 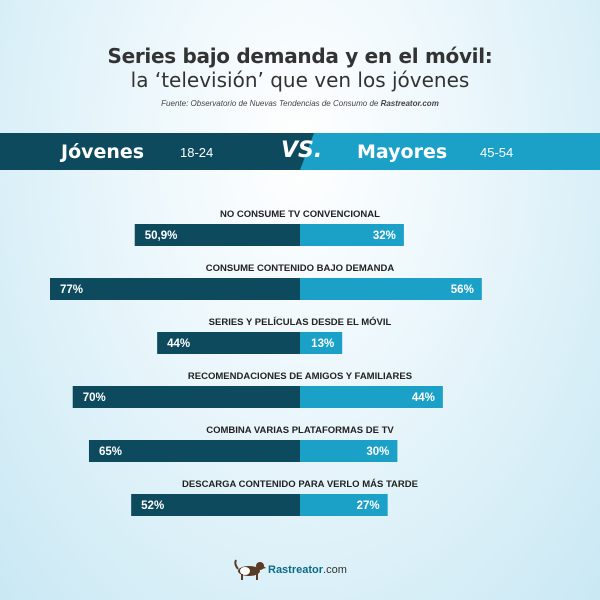 I want to click on category-label: CONSUME CONTENIDO BAJO DEMANDA, so click(x=300, y=268).